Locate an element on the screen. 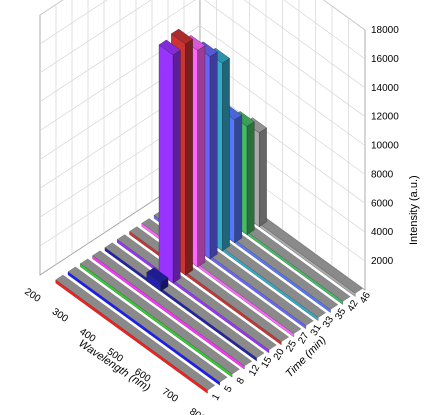  z-tick-label: 16000 is located at coordinates (385, 59).